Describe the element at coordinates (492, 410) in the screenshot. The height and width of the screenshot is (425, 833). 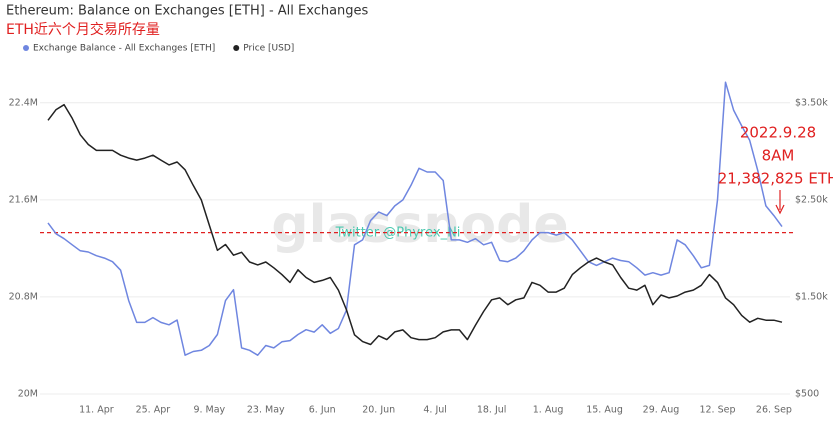
I see `x-tick-label: 18. Jul` at that location.